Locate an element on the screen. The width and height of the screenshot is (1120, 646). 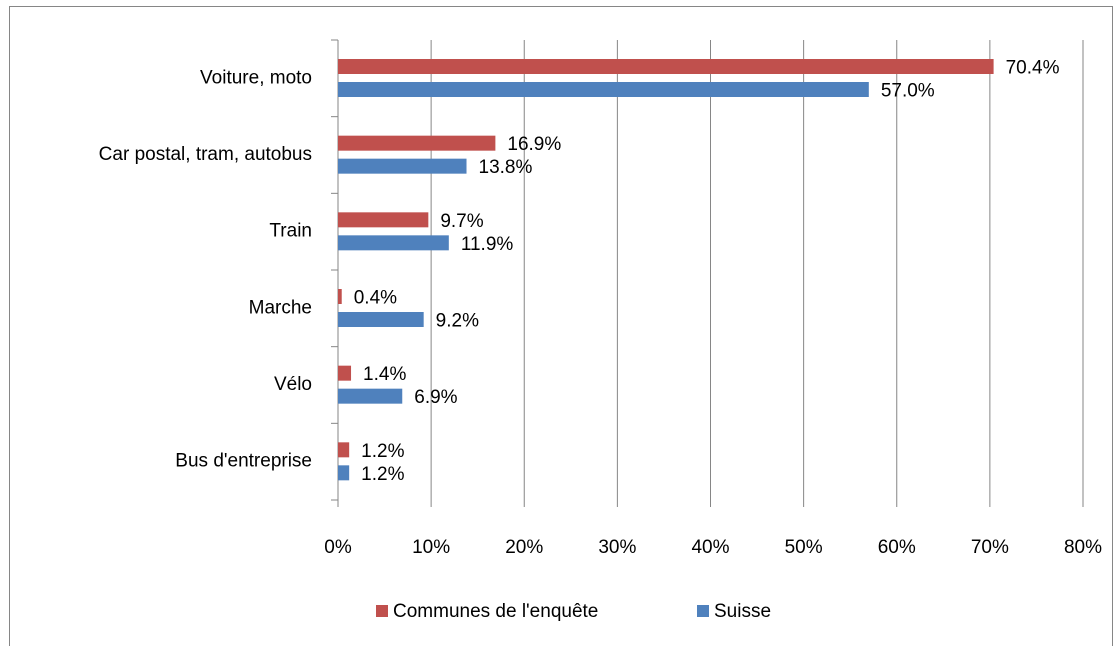
data-label: 13.8% is located at coordinates (506, 167).